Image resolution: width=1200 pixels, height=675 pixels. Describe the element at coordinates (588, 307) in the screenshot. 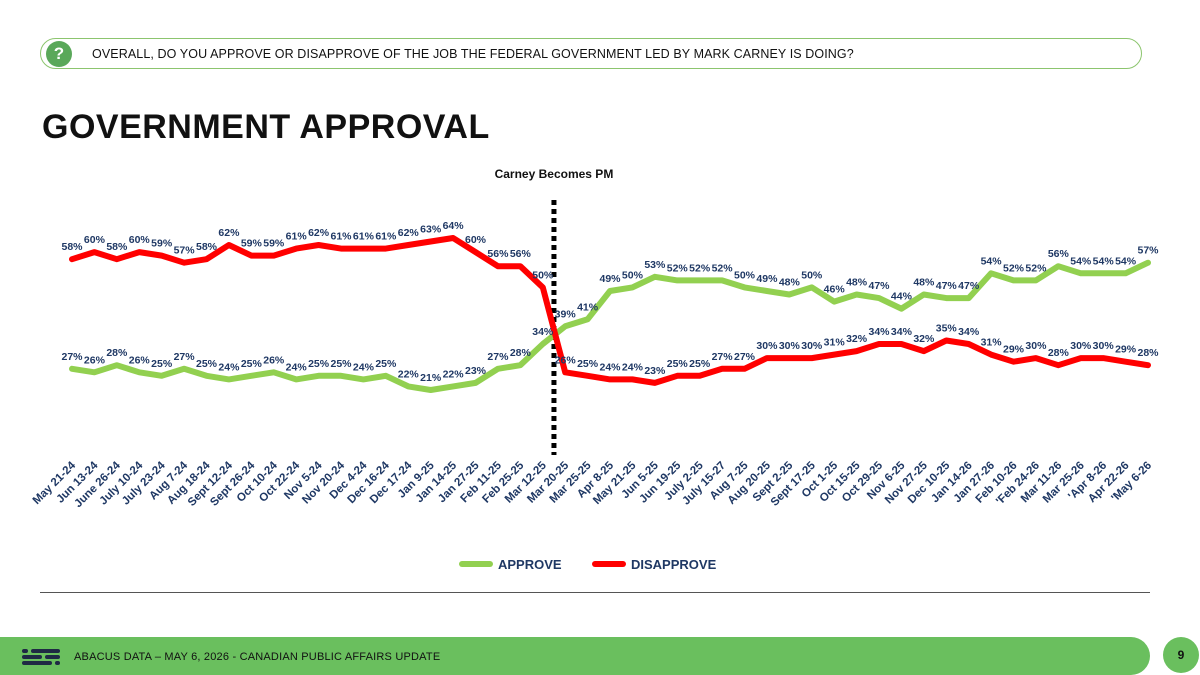

I see `data-label-approve: 41%` at that location.